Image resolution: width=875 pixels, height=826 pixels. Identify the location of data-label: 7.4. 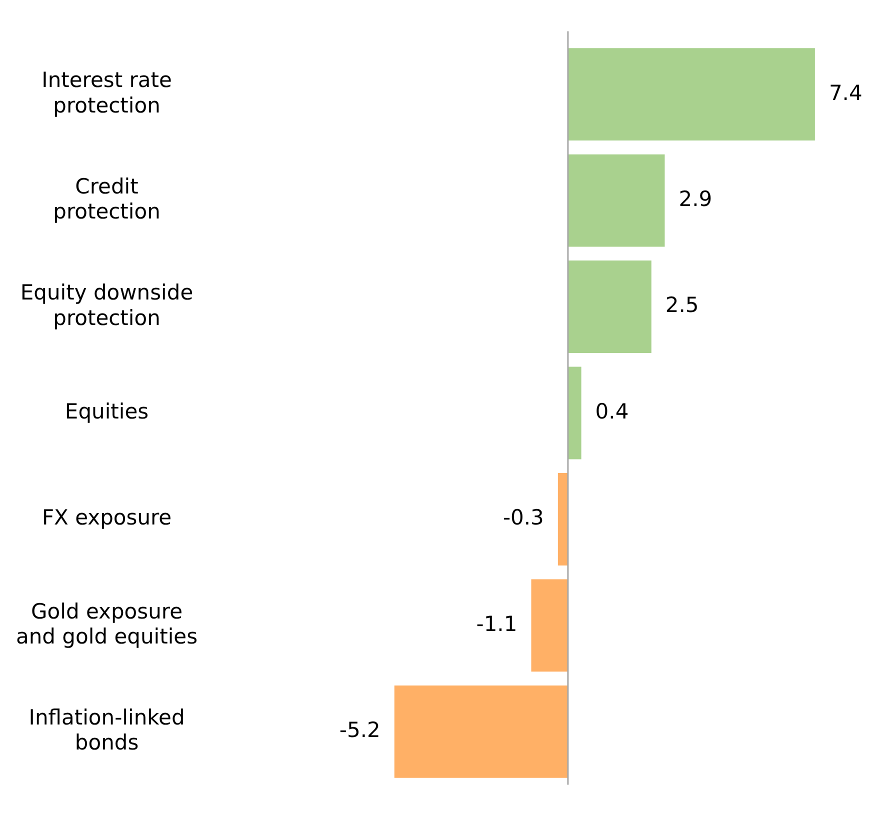
(845, 92).